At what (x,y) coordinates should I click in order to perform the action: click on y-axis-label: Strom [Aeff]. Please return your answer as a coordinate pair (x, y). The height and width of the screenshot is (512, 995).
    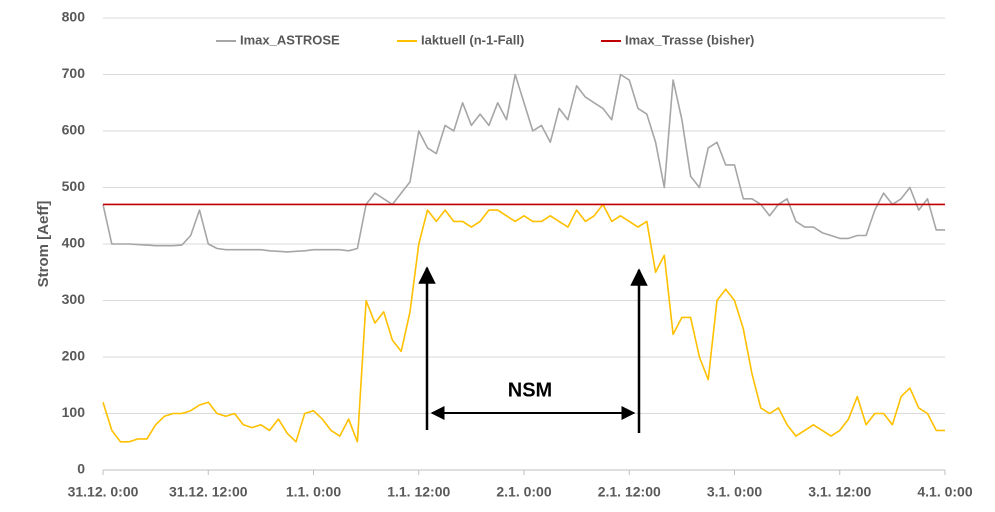
    Looking at the image, I should click on (43, 244).